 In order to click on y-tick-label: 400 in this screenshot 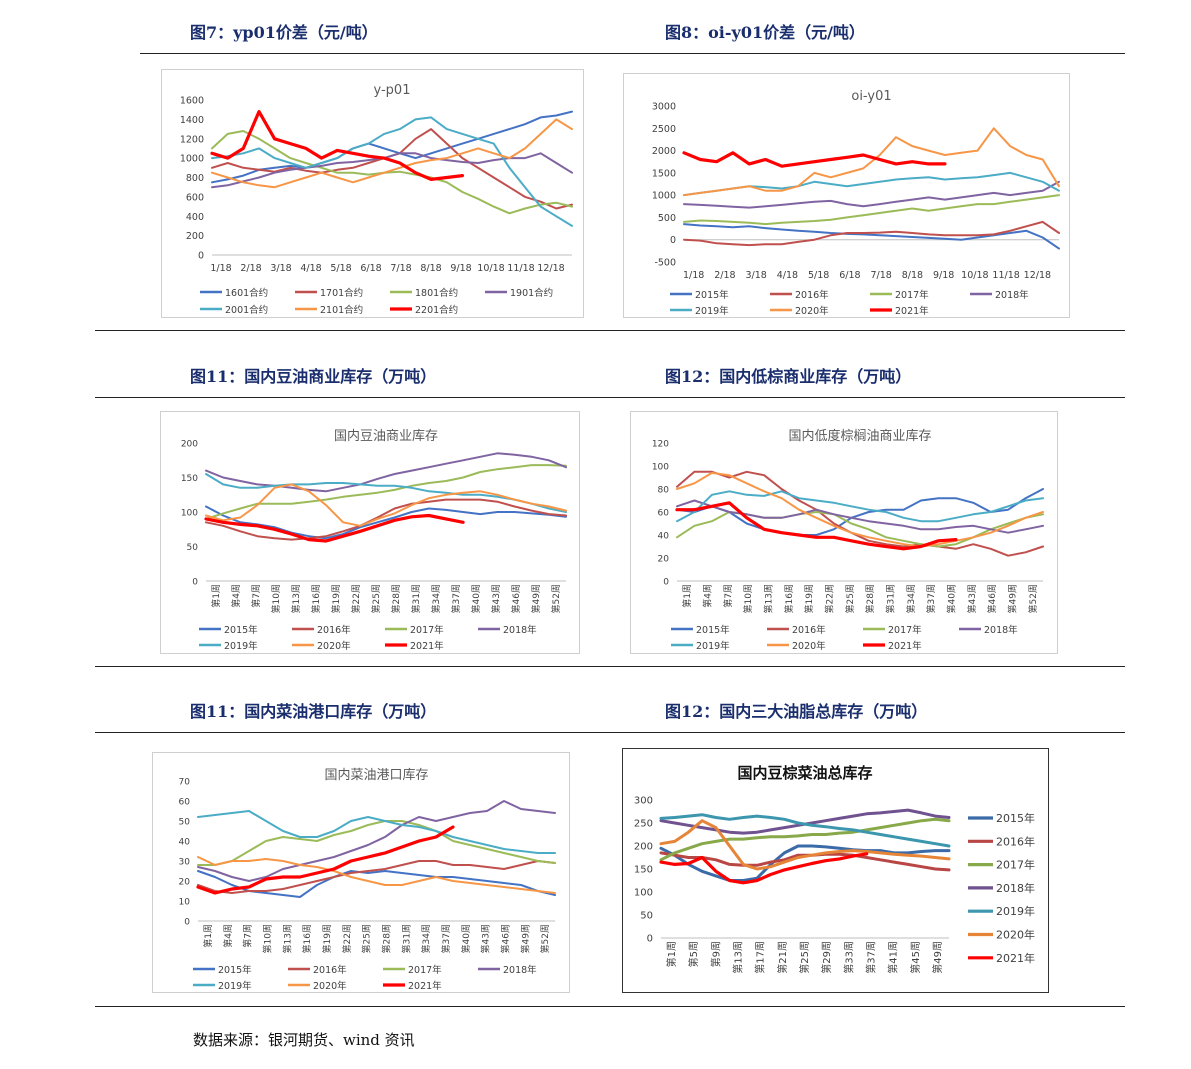, I will do `click(195, 217)`.